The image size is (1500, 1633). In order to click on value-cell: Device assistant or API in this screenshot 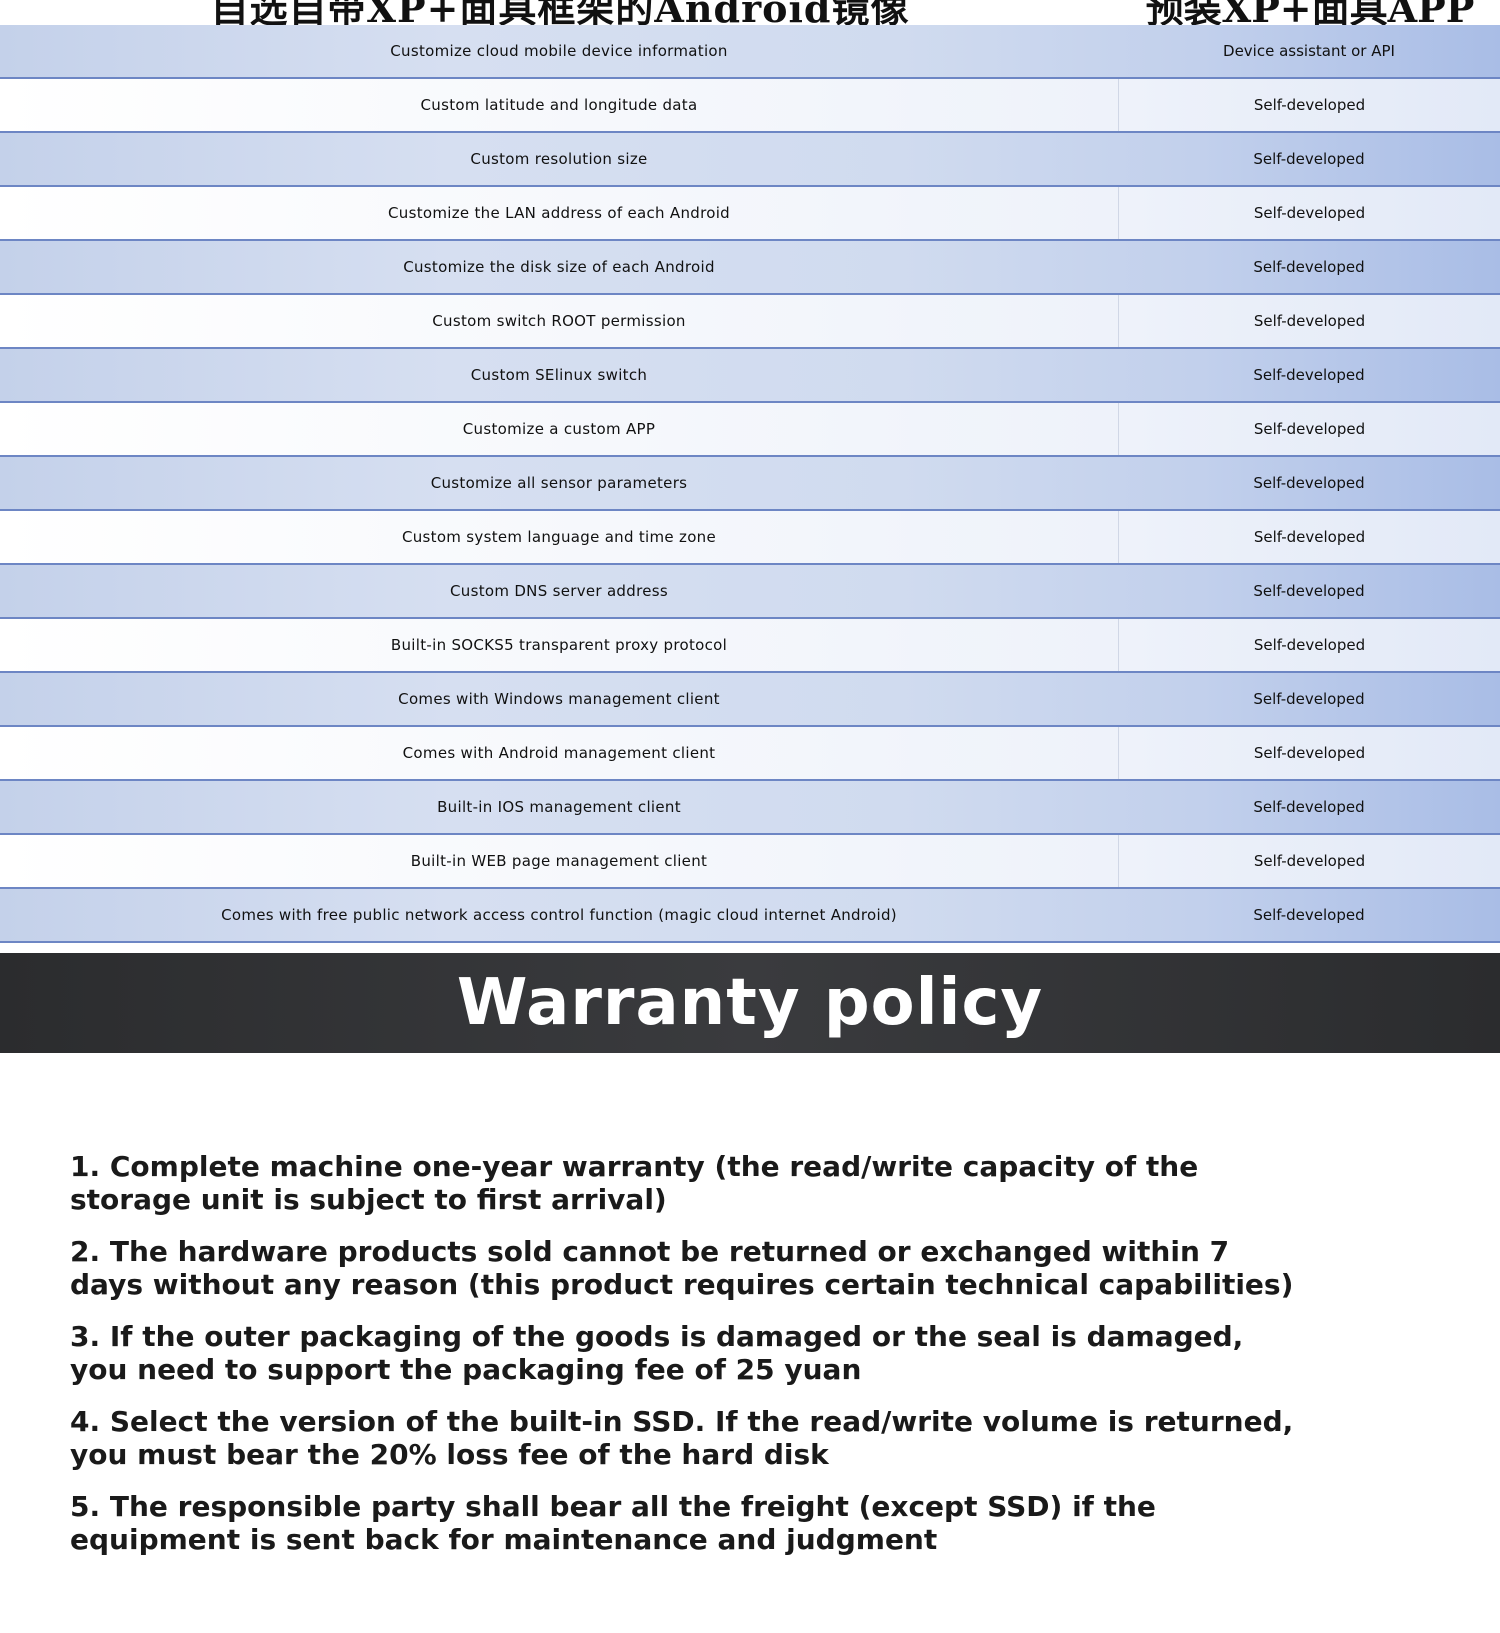, I will do `click(1309, 51)`.